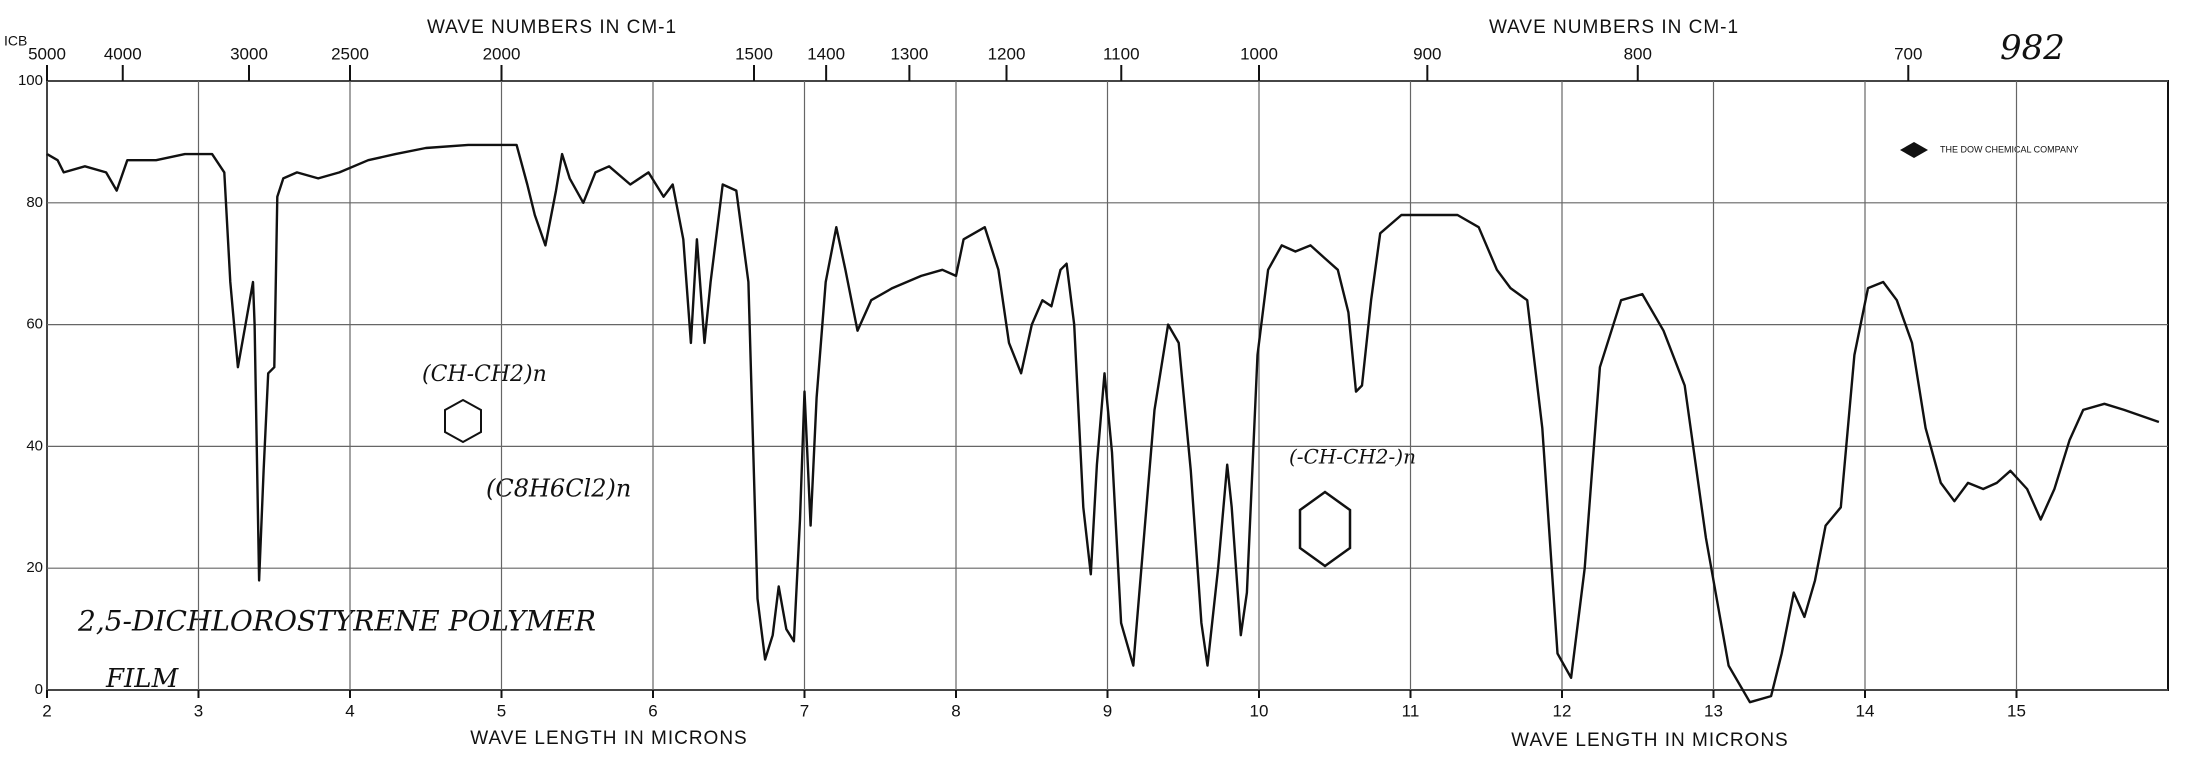 The width and height of the screenshot is (2188, 759). What do you see at coordinates (2009, 149) in the screenshot?
I see `company-label: THE DOW CHEMICAL COMPANY` at bounding box center [2009, 149].